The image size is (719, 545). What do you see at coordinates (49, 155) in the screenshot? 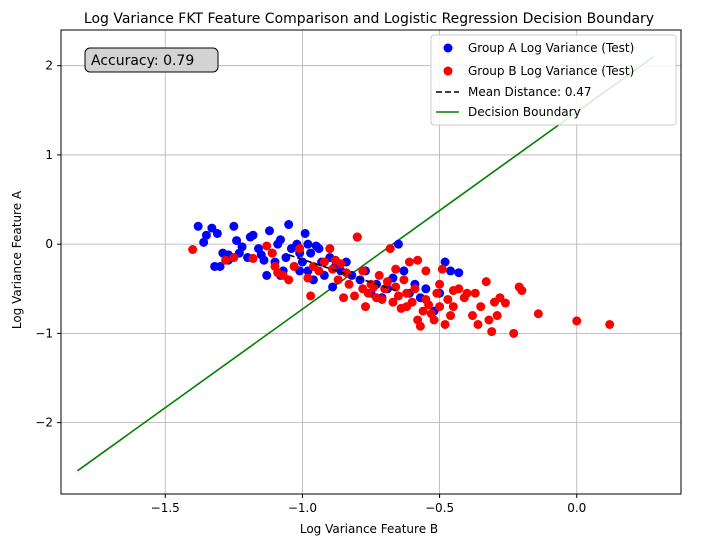
I see `y-tick-label: 1` at bounding box center [49, 155].